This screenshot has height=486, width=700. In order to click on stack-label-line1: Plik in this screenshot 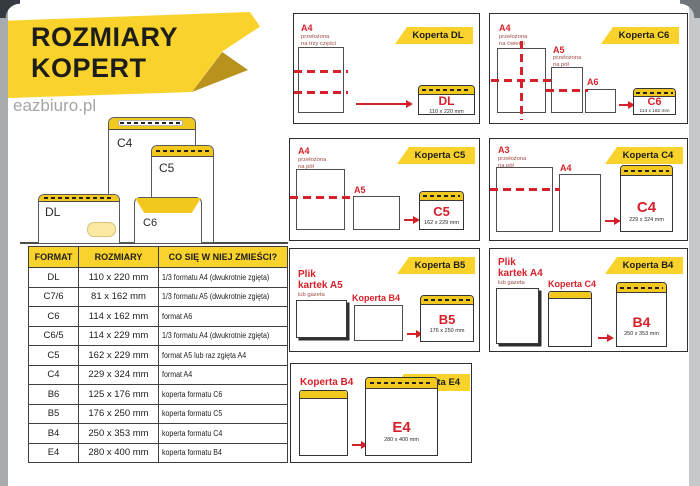, I will do `click(507, 262)`.